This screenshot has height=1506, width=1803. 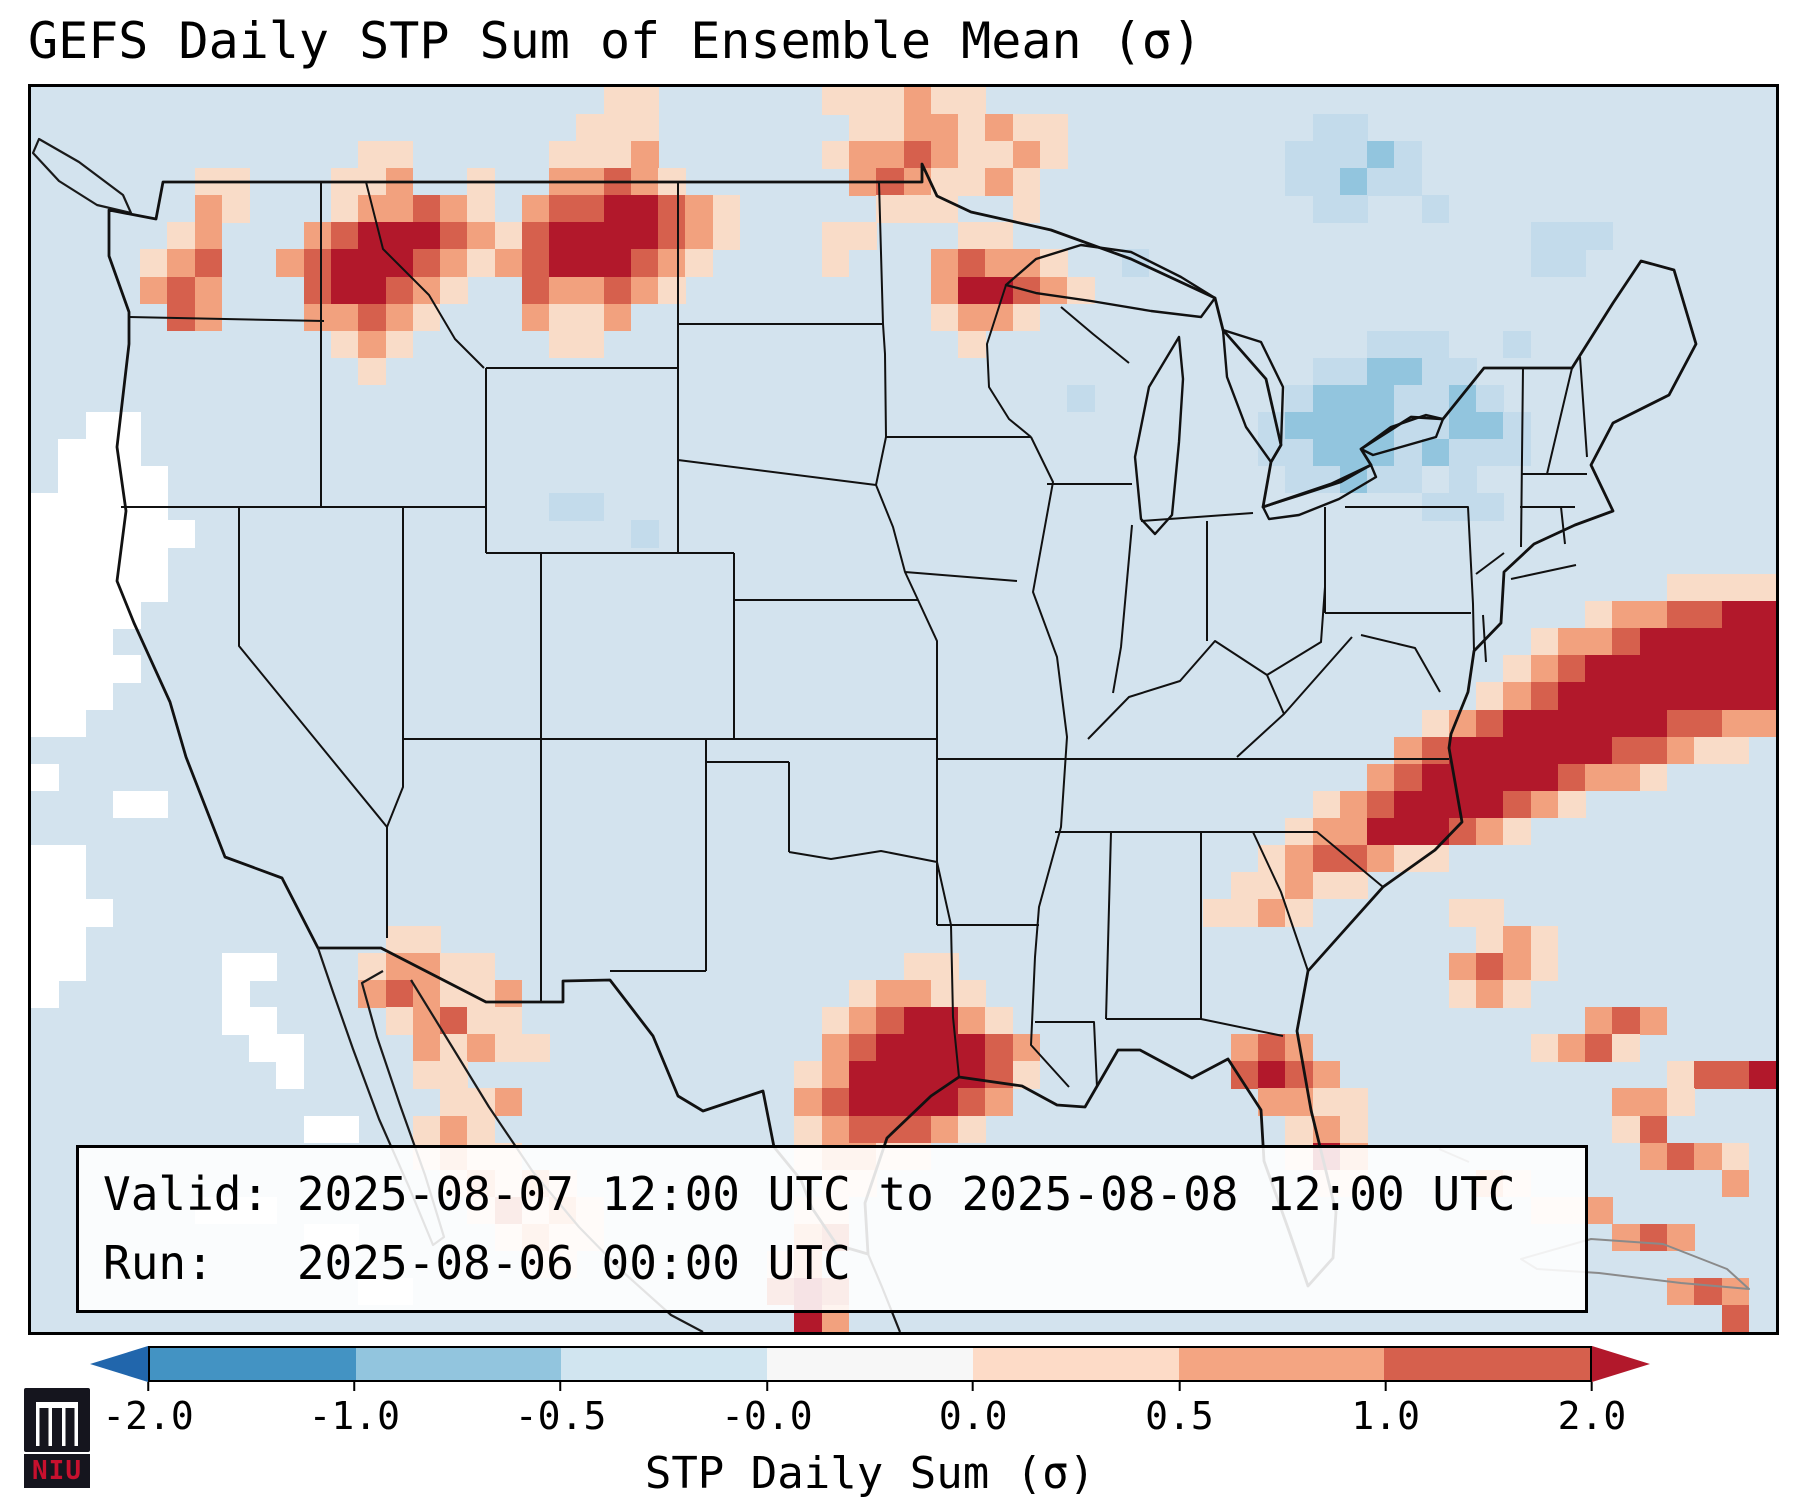 I want to click on figure-title: GEFS Daily STP Sum of Ensemble Mean (σ), so click(x=615, y=41).